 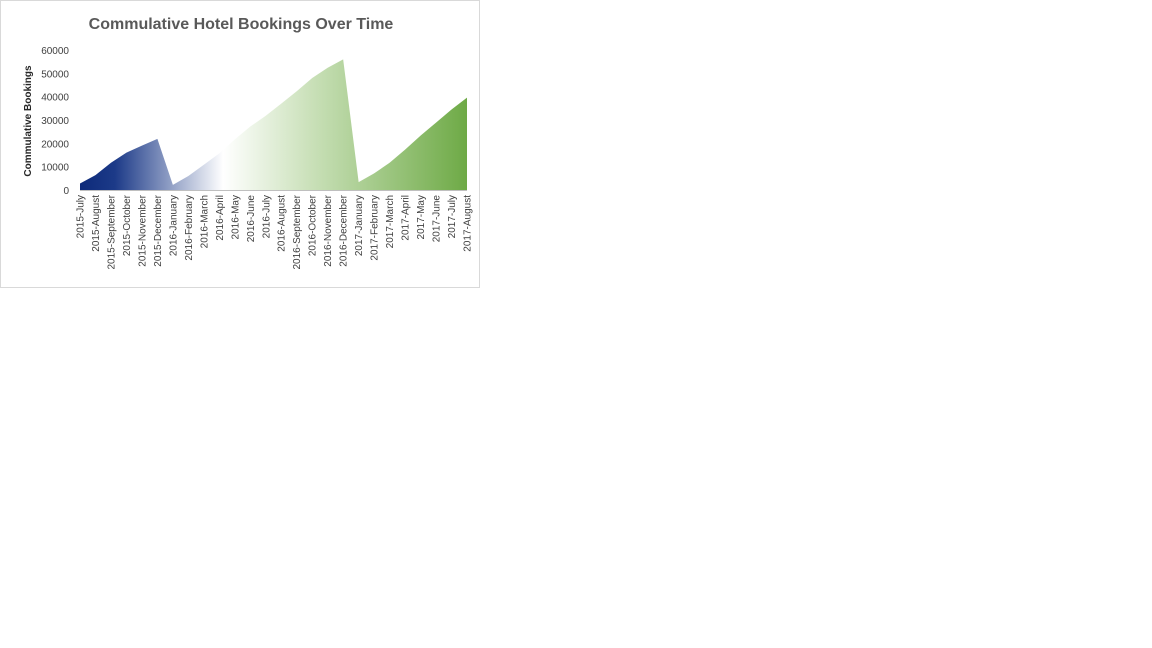 I want to click on x-tick-label: 2016-July, so click(x=266, y=216).